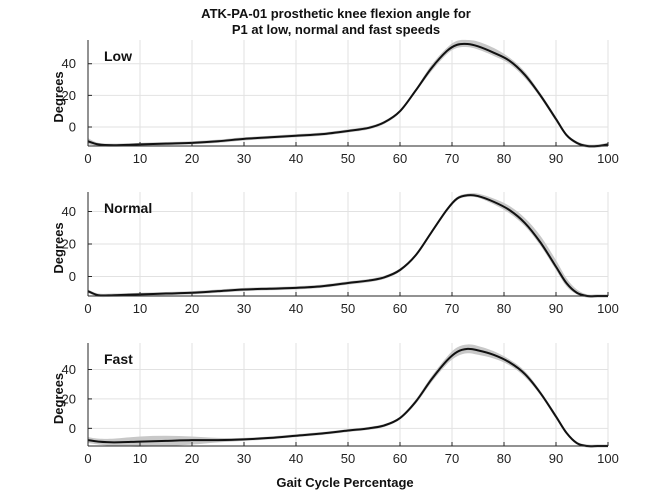 This screenshot has height=504, width=672. Describe the element at coordinates (336, 29) in the screenshot. I see `chart-title-line-2: P1 at low, normal and fast speeds` at that location.